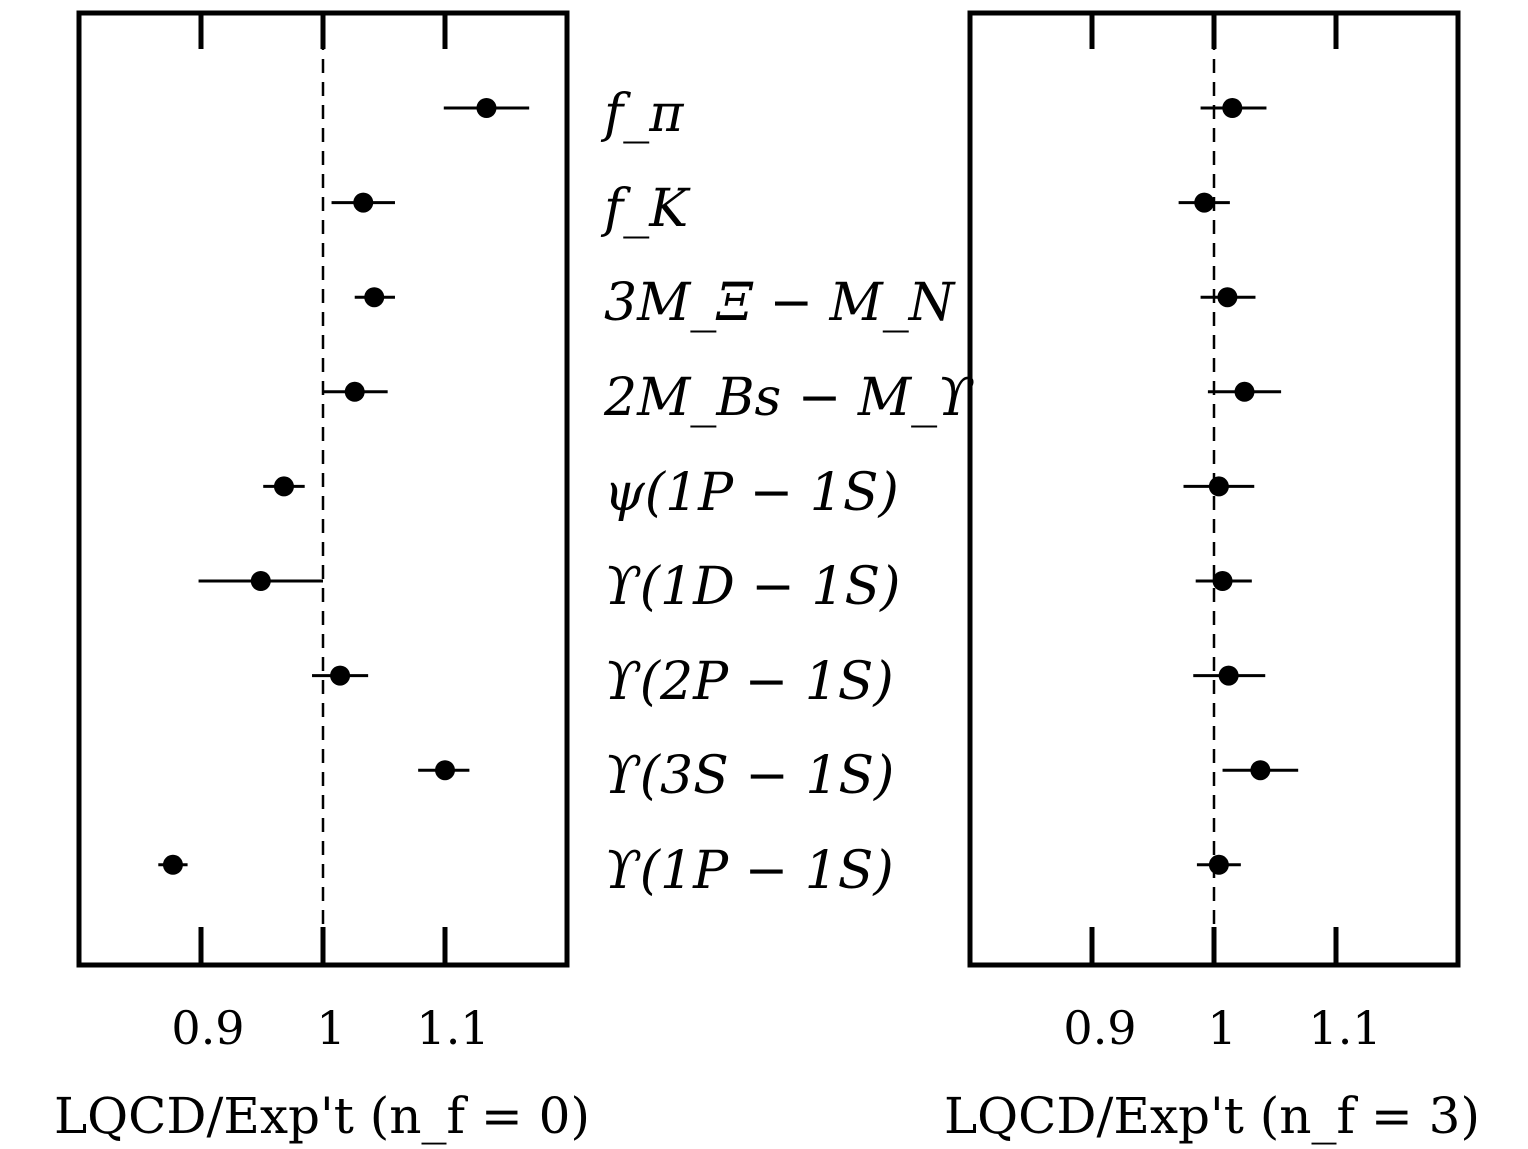 Image resolution: width=1528 pixels, height=1149 pixels. Describe the element at coordinates (1212, 1116) in the screenshot. I see `x-axis-label: LQCD/Exp't (n_f = 3)` at that location.